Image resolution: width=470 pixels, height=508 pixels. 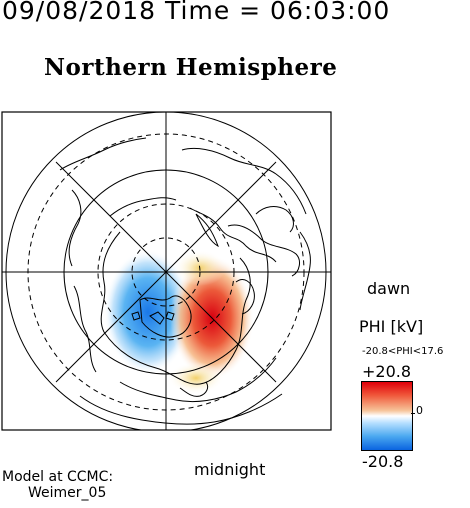 I want to click on timestamp-text: 09/08/2018 Time = 06:03:00, so click(x=196, y=12).